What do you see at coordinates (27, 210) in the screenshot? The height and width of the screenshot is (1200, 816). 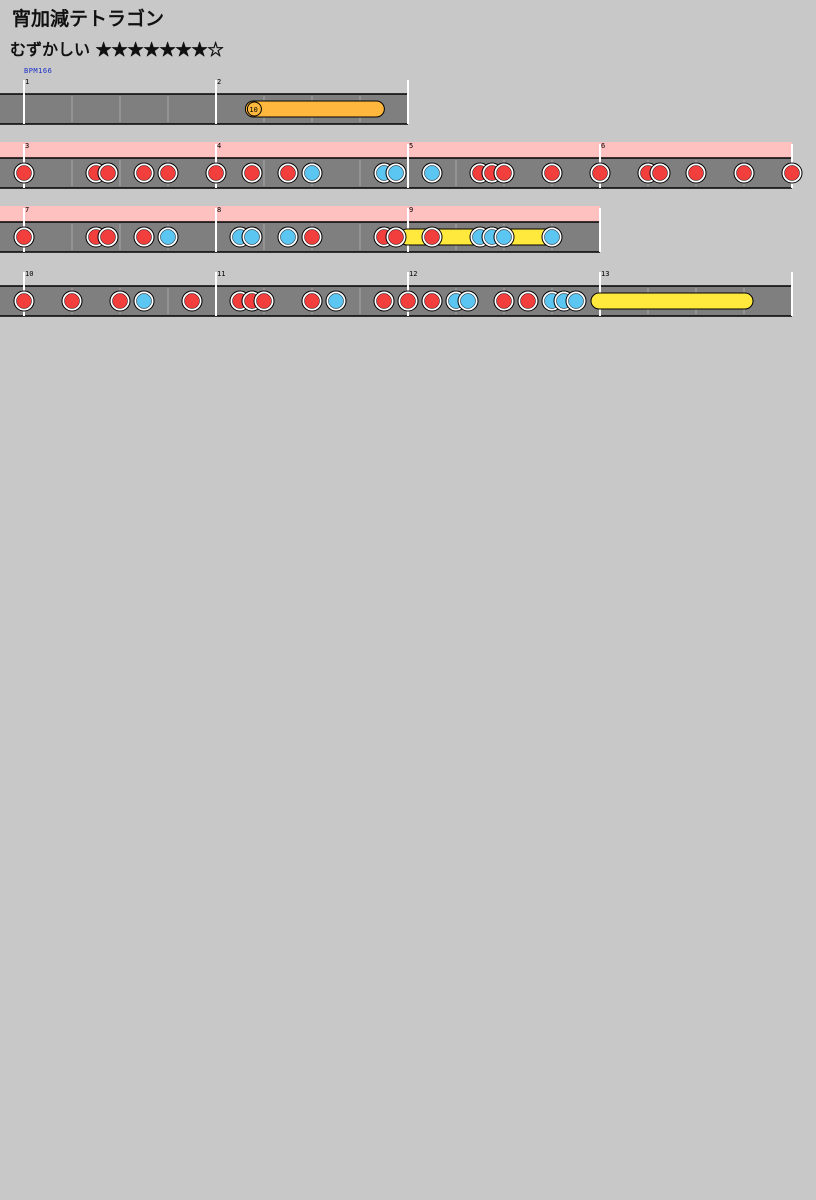 I see `measure-number: 7` at bounding box center [27, 210].